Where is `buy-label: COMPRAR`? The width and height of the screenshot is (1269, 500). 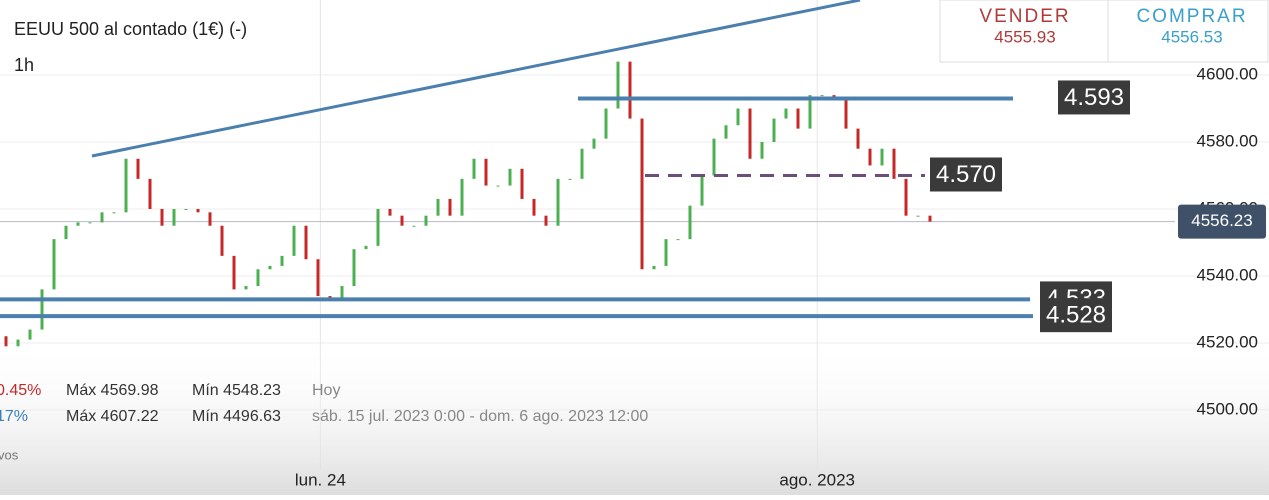
buy-label: COMPRAR is located at coordinates (1191, 16).